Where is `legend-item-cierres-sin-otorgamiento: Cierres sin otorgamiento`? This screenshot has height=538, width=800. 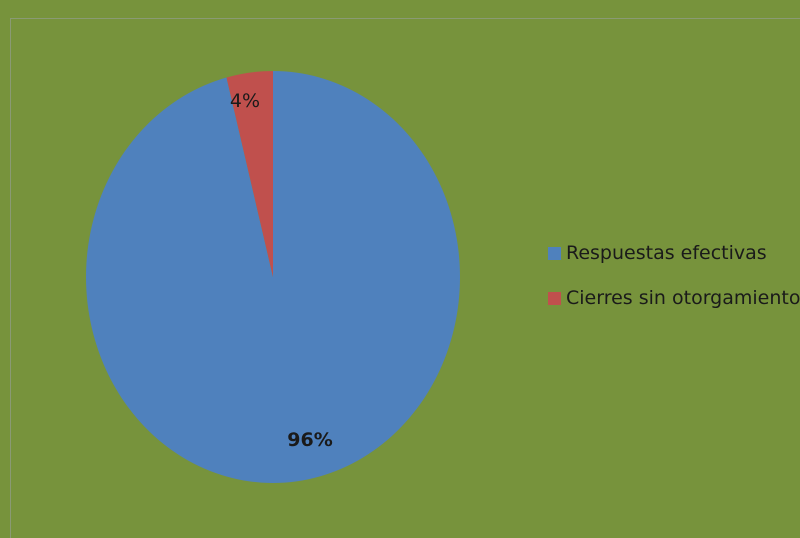
legend-item-cierres-sin-otorgamiento: Cierres sin otorgamiento is located at coordinates (674, 298).